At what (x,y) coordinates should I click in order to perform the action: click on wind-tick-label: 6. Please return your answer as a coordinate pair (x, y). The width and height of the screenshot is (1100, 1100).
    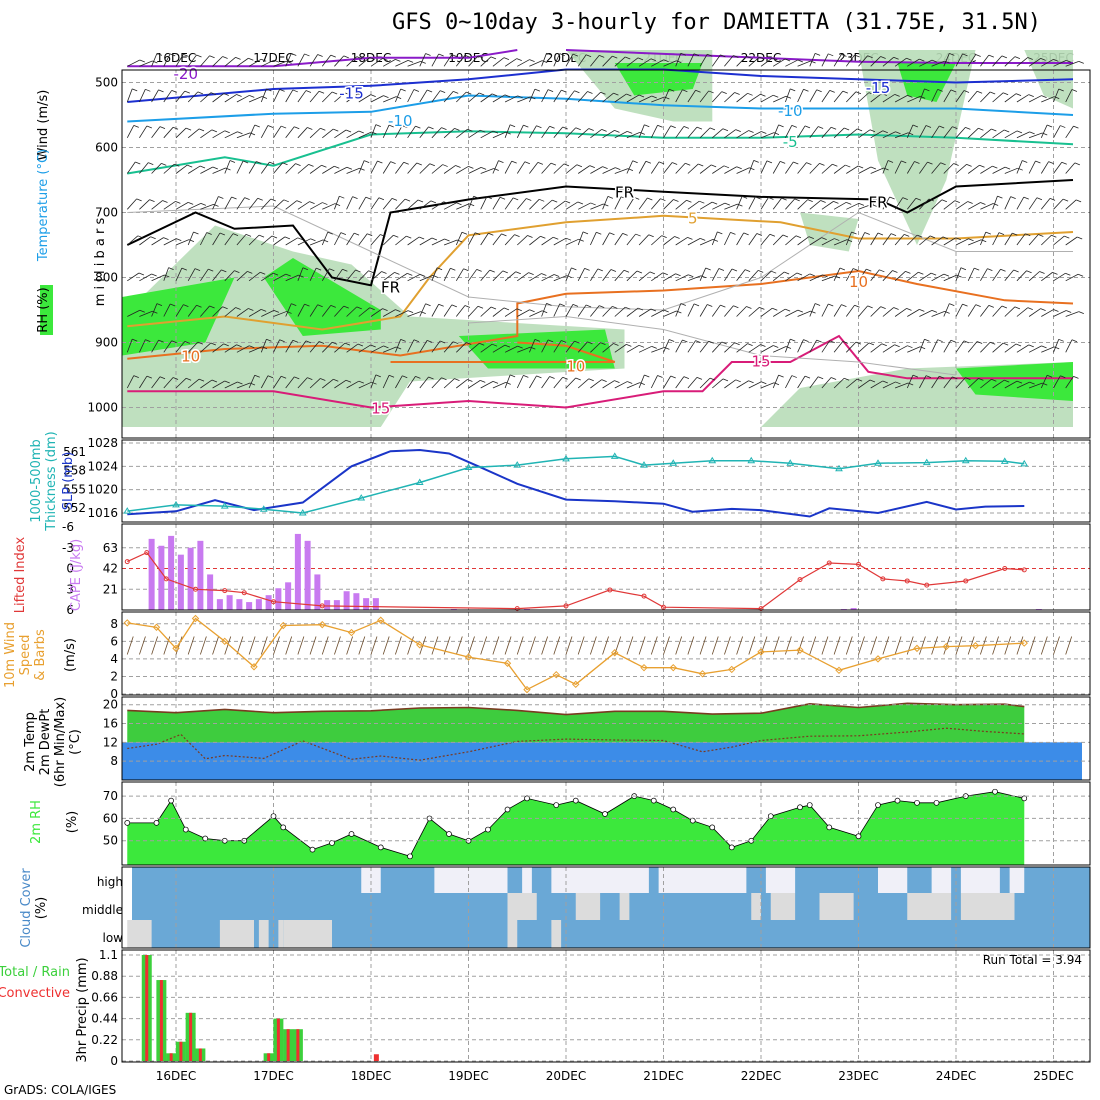
    Looking at the image, I should click on (114, 641).